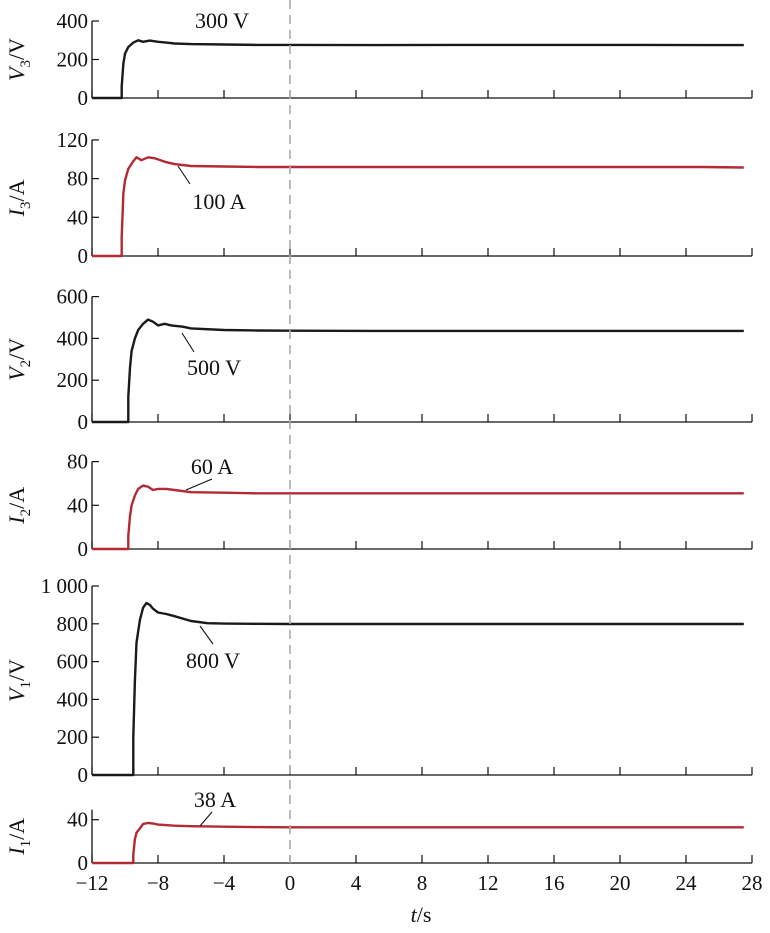 The height and width of the screenshot is (933, 770). I want to click on x-tick-label: 8, so click(422, 883).